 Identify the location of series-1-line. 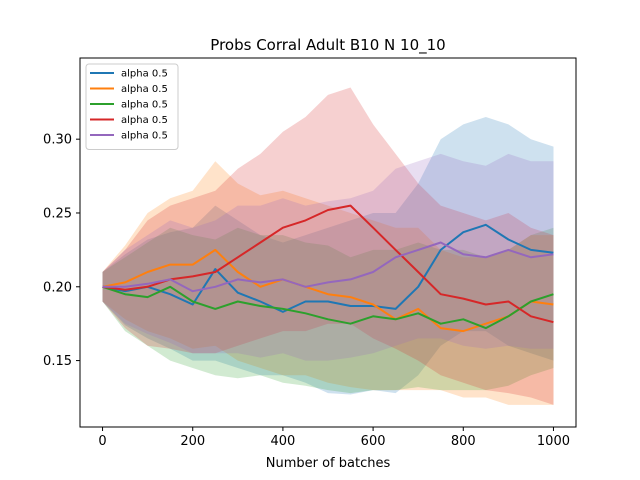
(328, 268).